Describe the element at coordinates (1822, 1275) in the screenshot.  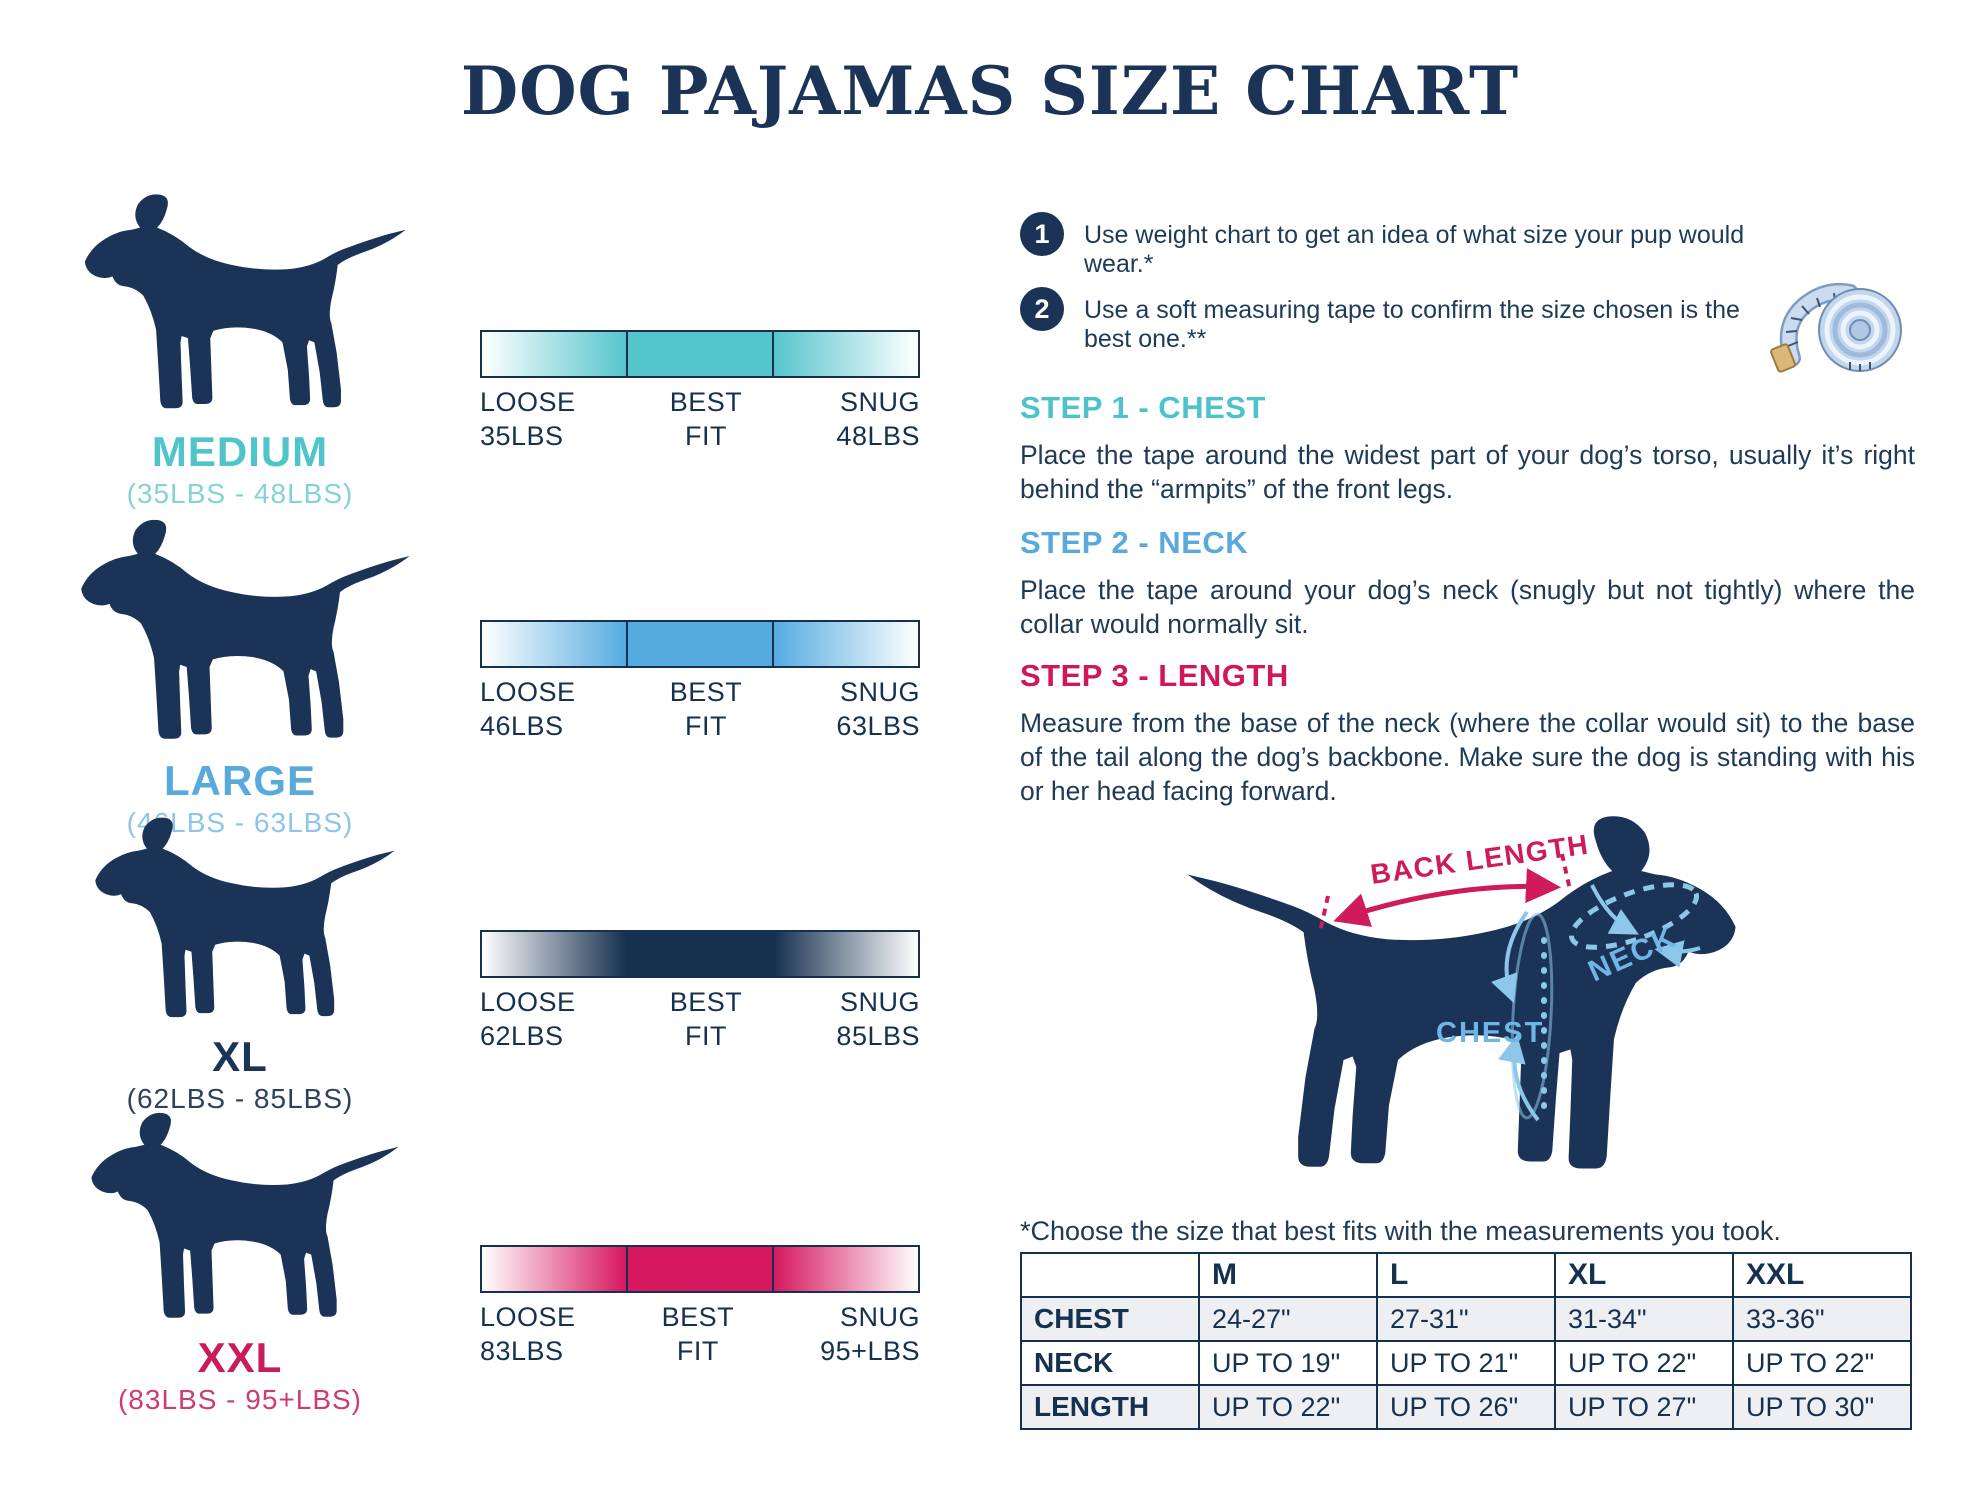
I see `header-xxl: XXL` at that location.